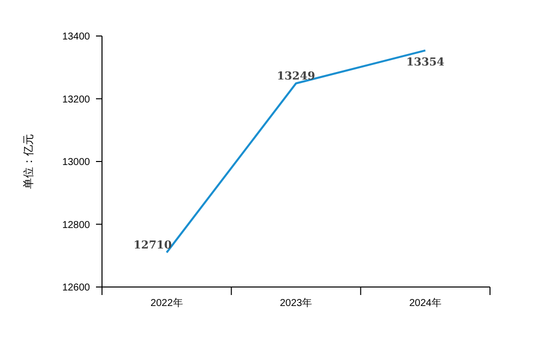 Image resolution: width=560 pixels, height=346 pixels. I want to click on y-tick-label: 13000, so click(76, 162).